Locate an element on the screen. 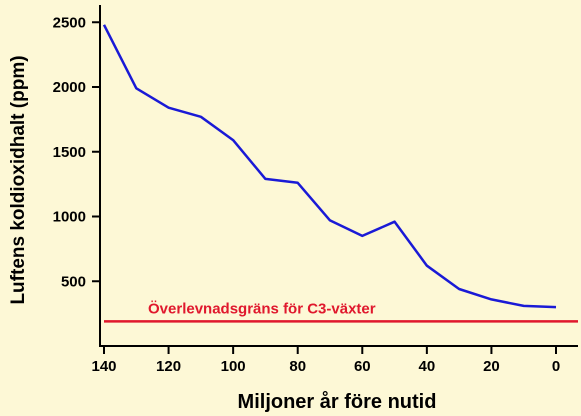 This screenshot has height=416, width=581. x-tick-label: 40 is located at coordinates (427, 366).